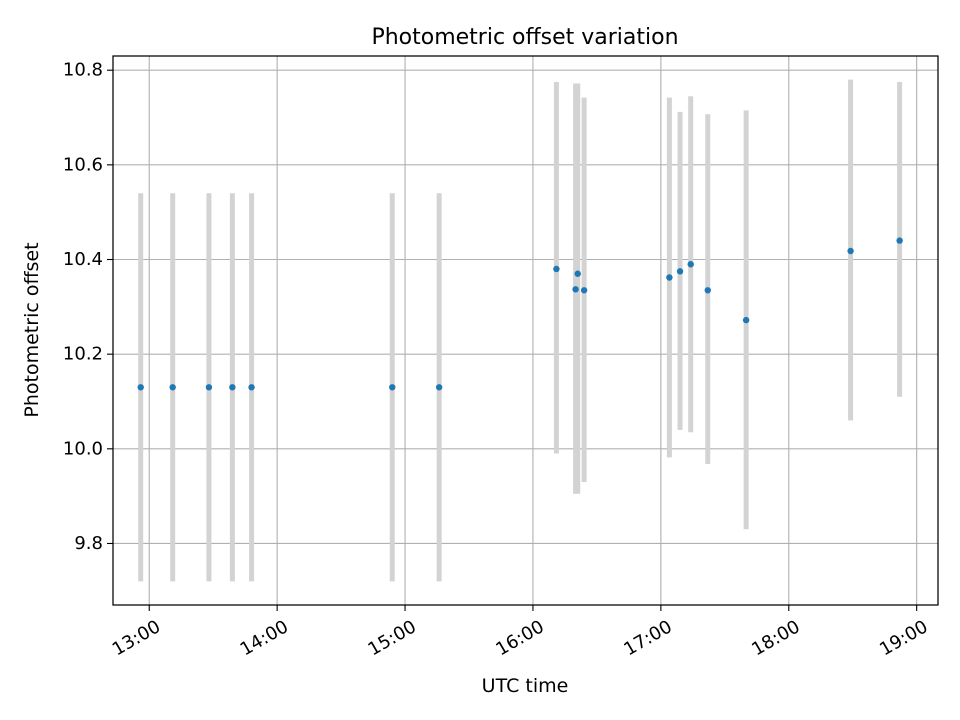  I want to click on y-tick-label: 10.2, so click(83, 354).